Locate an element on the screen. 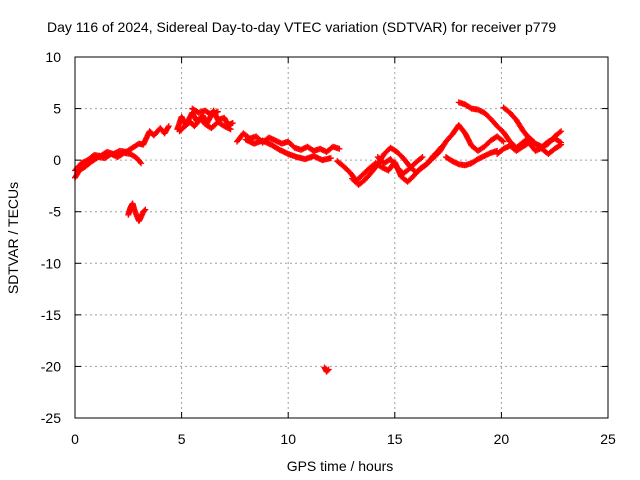  y-tick-label: -15 is located at coordinates (51, 315).